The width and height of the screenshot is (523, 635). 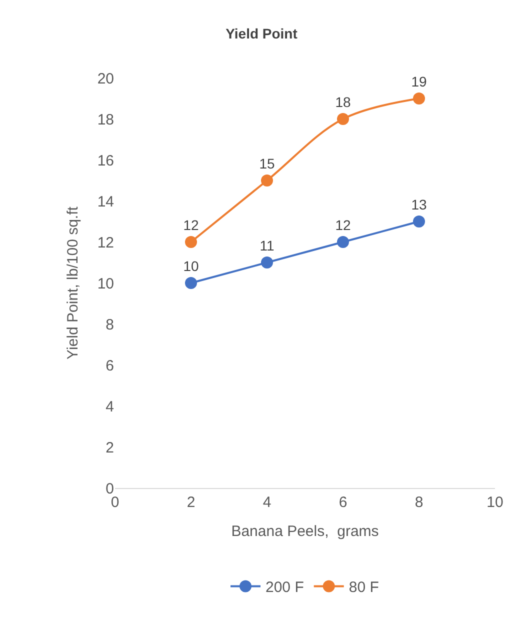 I want to click on y-axis-title: Yield Point, lb/100 sq.ft, so click(x=73, y=283).